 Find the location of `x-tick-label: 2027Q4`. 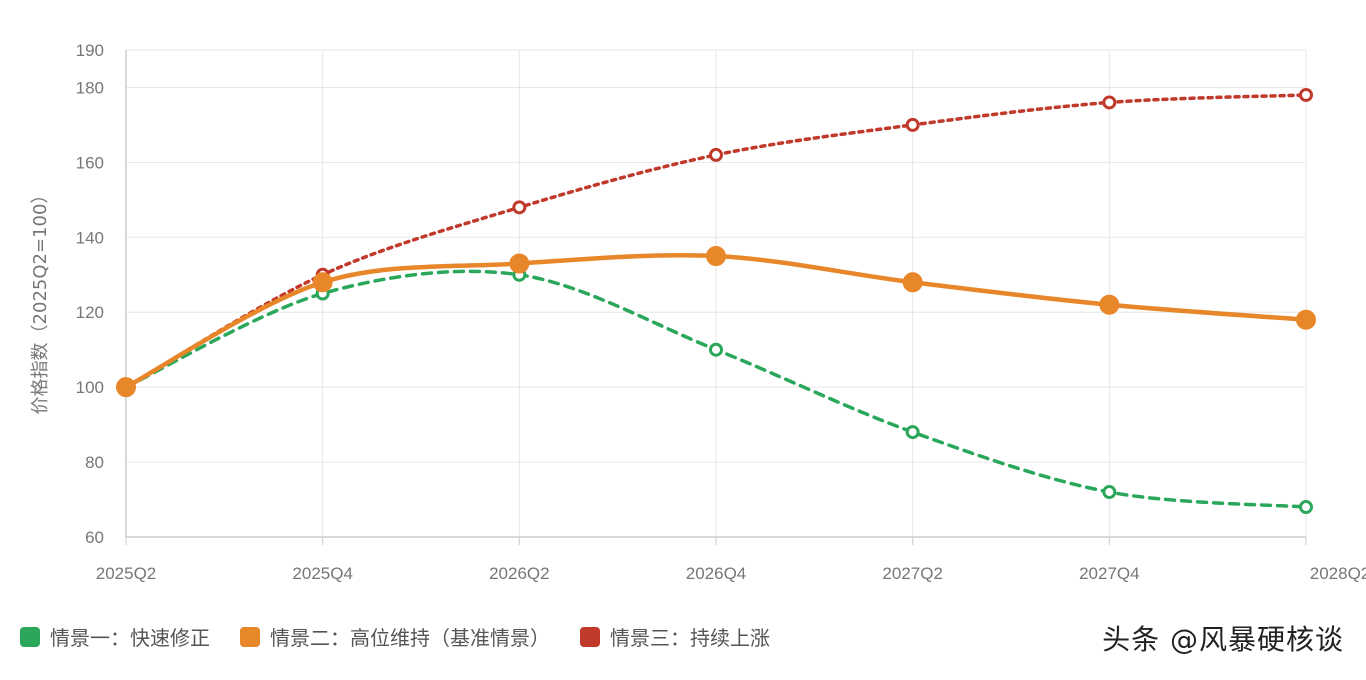

x-tick-label: 2027Q4 is located at coordinates (1109, 573).